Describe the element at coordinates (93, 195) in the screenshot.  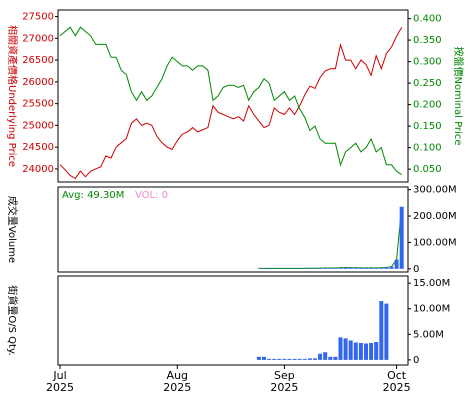
I see `annotation: Avg: 49.30M` at that location.